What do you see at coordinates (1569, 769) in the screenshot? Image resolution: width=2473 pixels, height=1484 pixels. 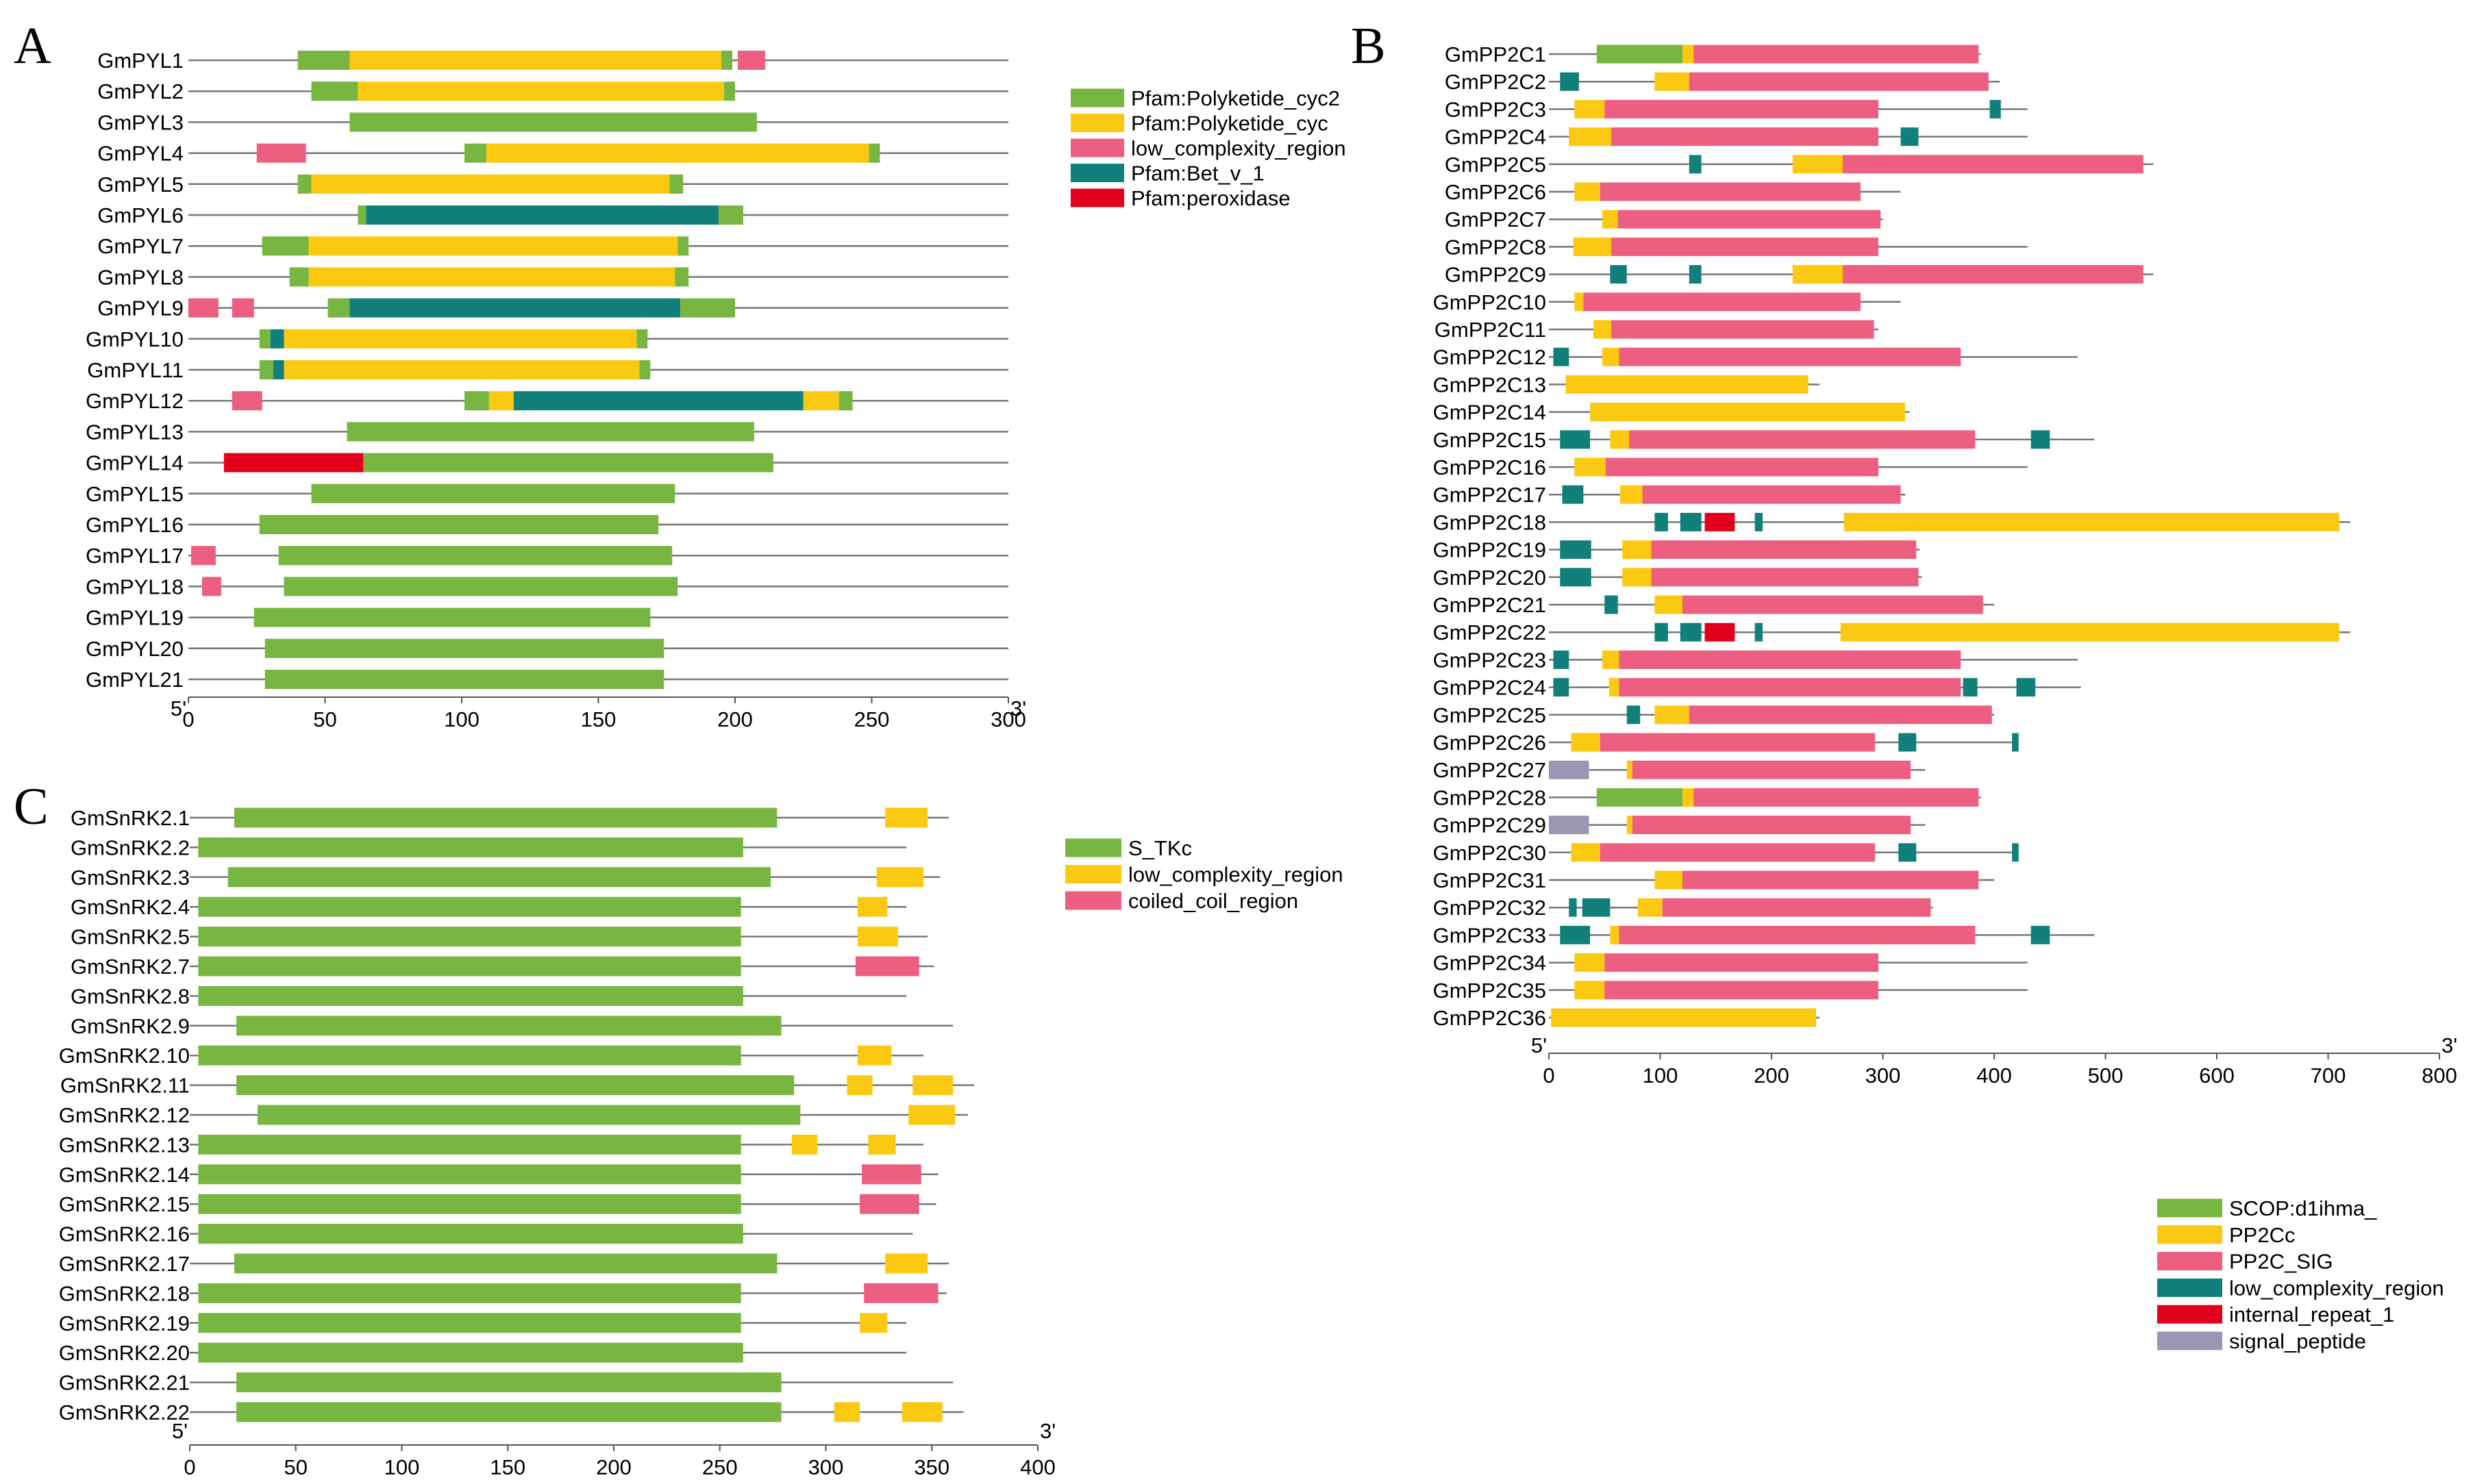 I see `domain-bar-gray` at bounding box center [1569, 769].